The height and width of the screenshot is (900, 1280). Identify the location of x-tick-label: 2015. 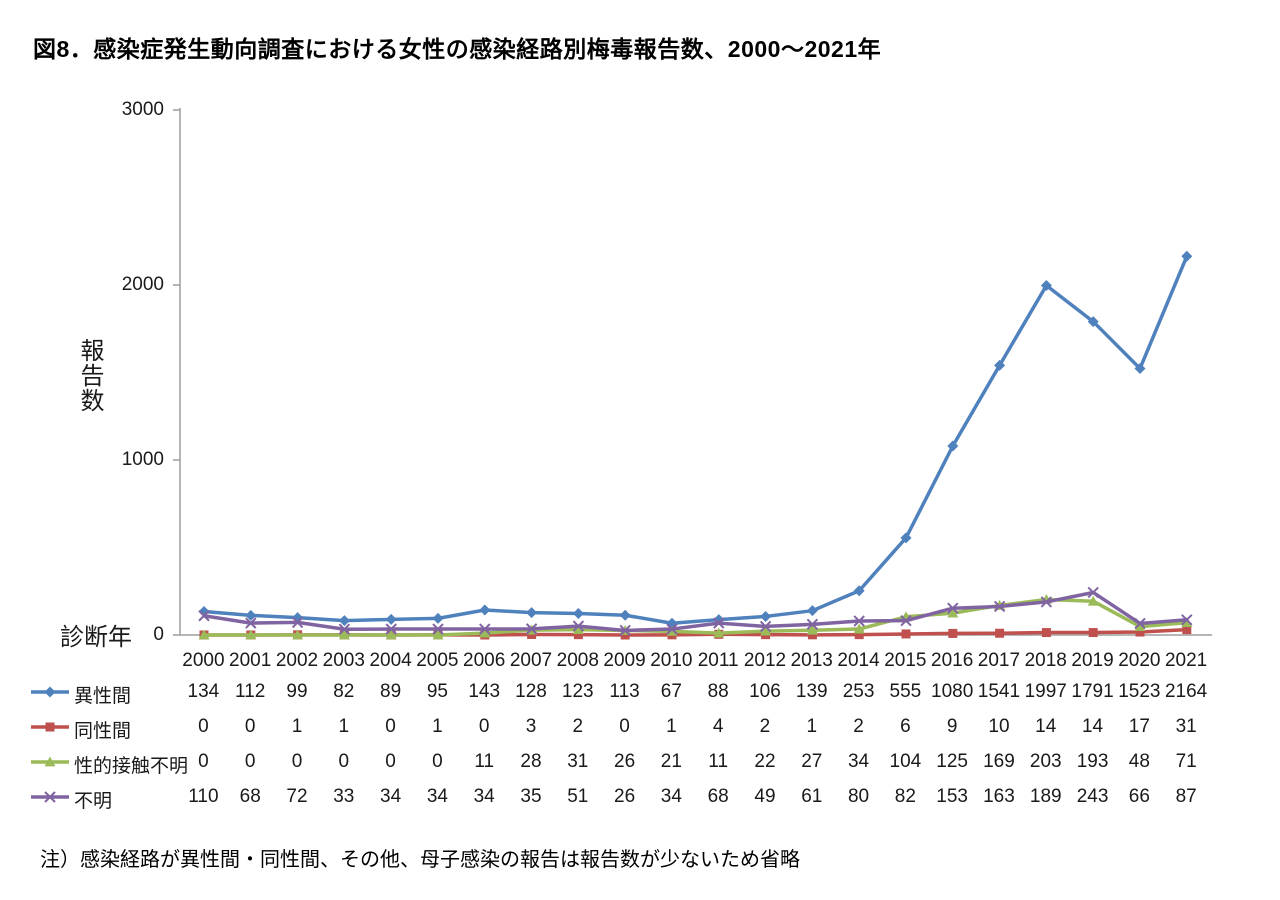
(905, 660).